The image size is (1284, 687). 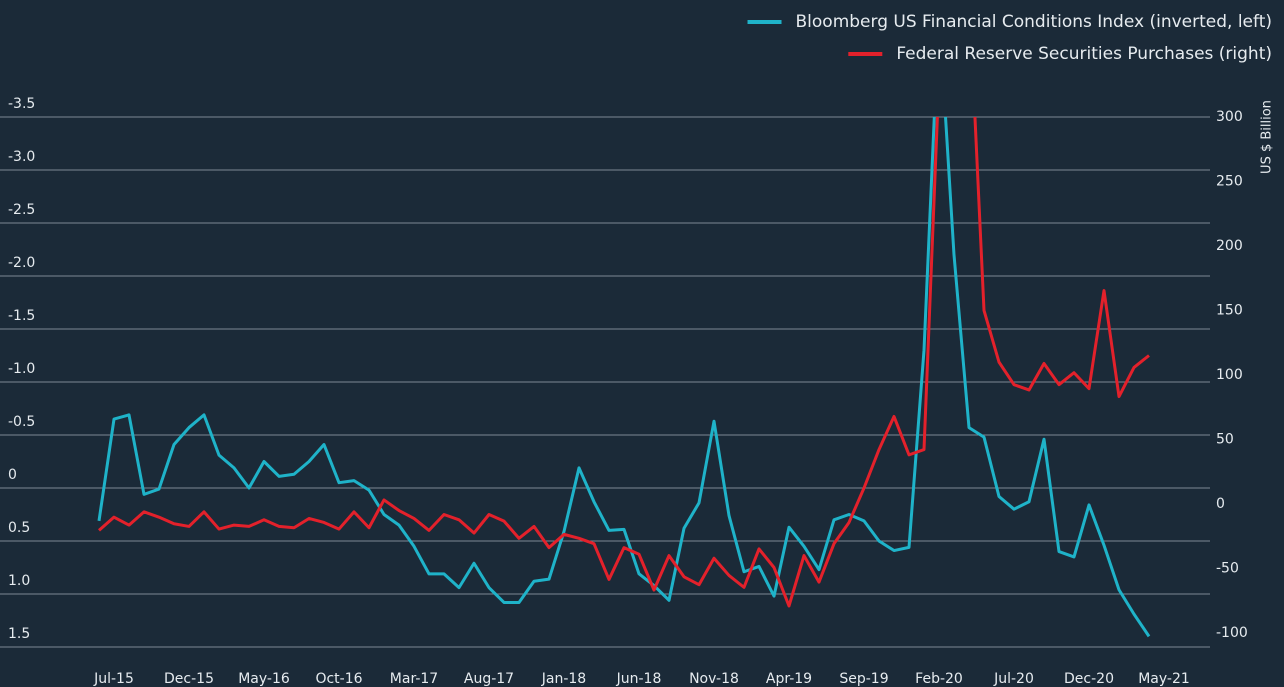 I want to click on y-tick-label: -3.5, so click(x=21, y=104).